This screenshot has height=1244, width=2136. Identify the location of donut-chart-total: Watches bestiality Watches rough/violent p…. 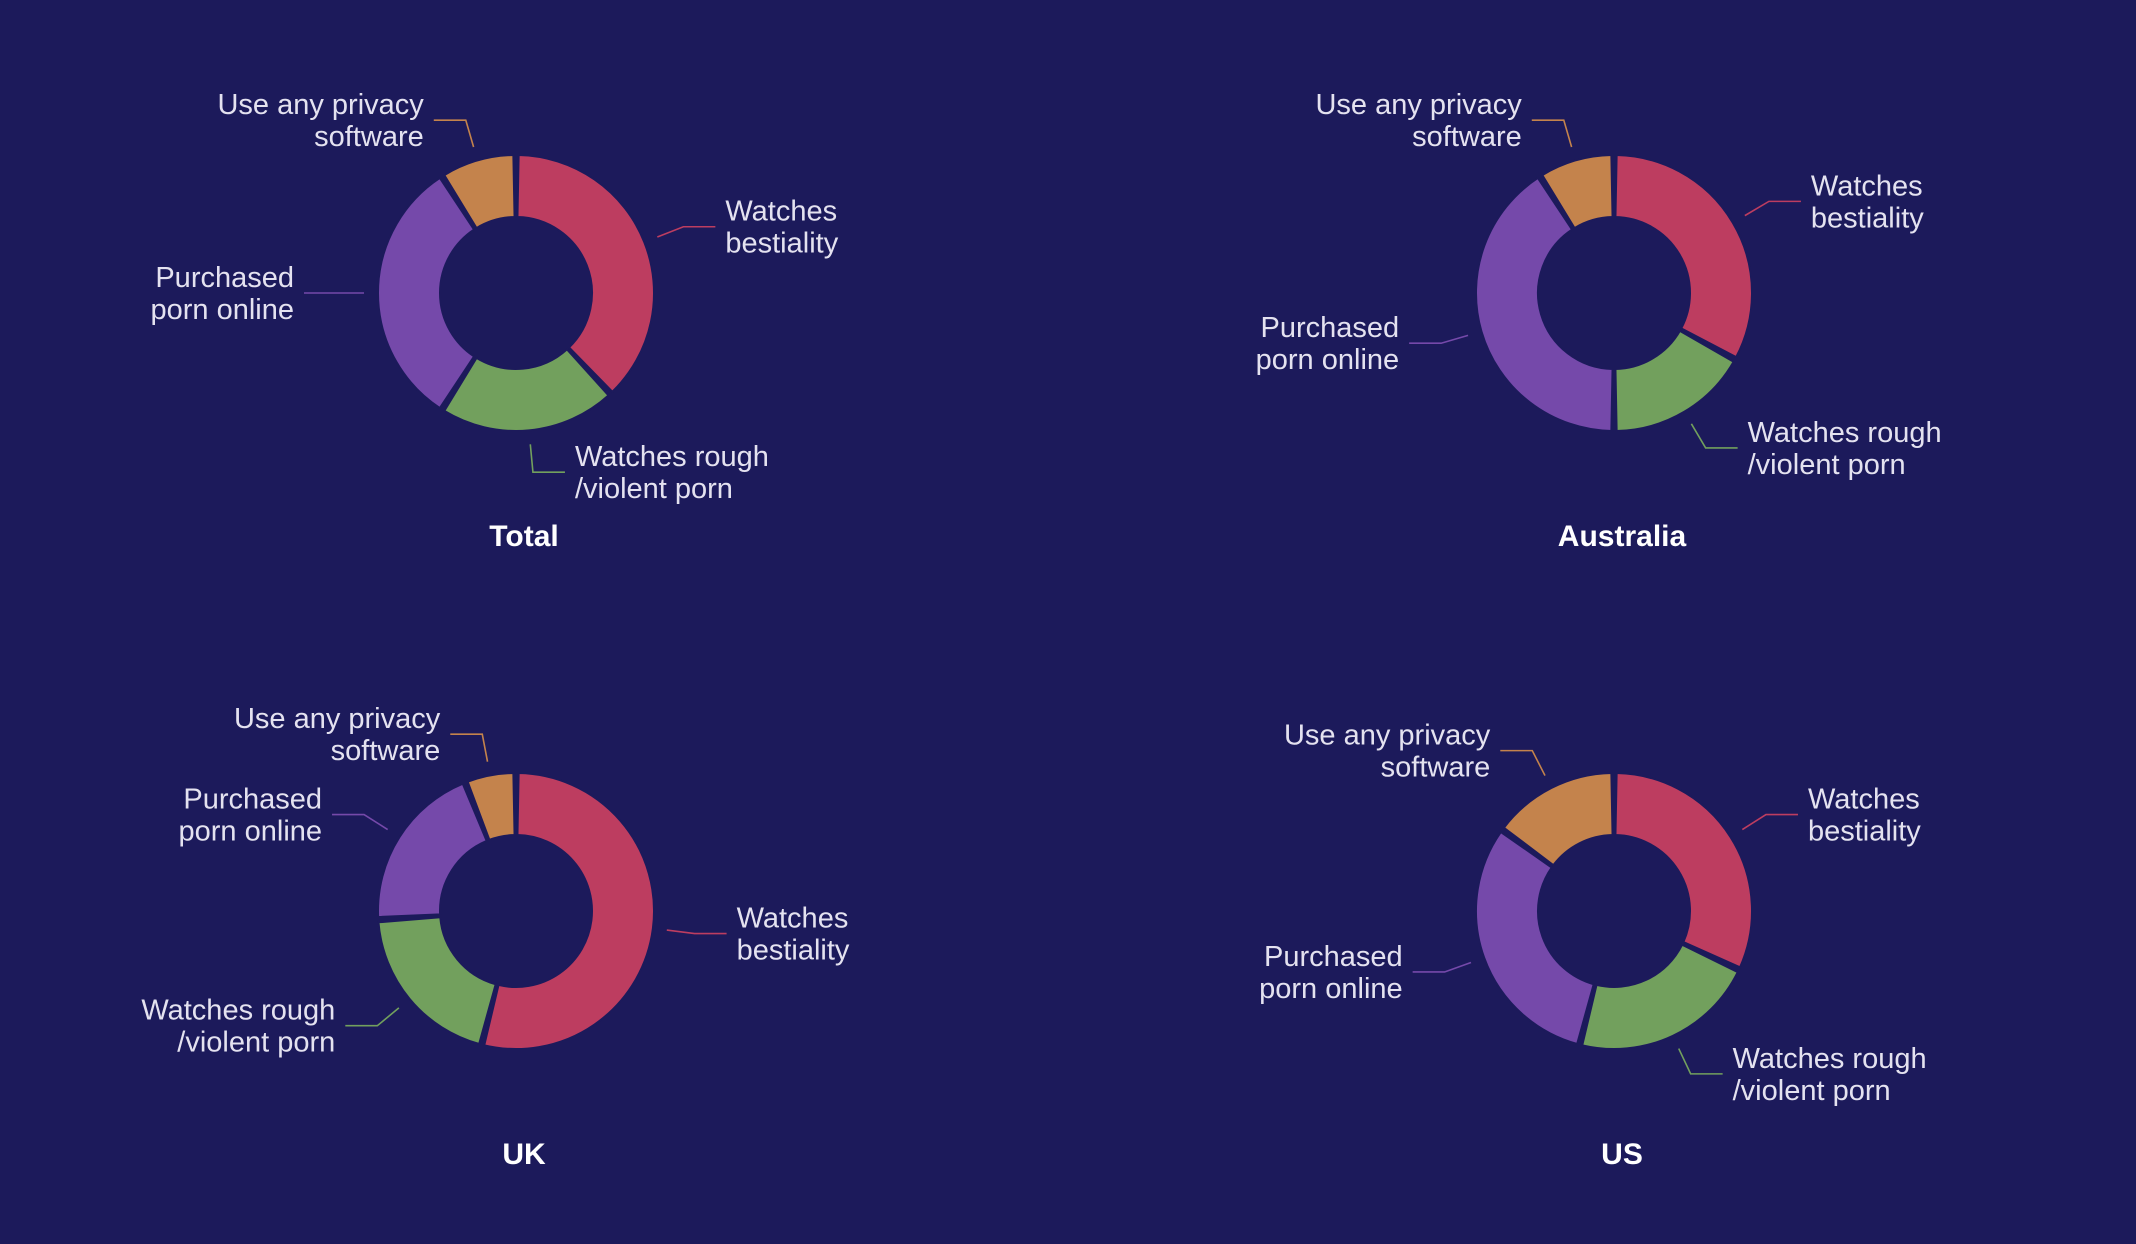
(495, 321).